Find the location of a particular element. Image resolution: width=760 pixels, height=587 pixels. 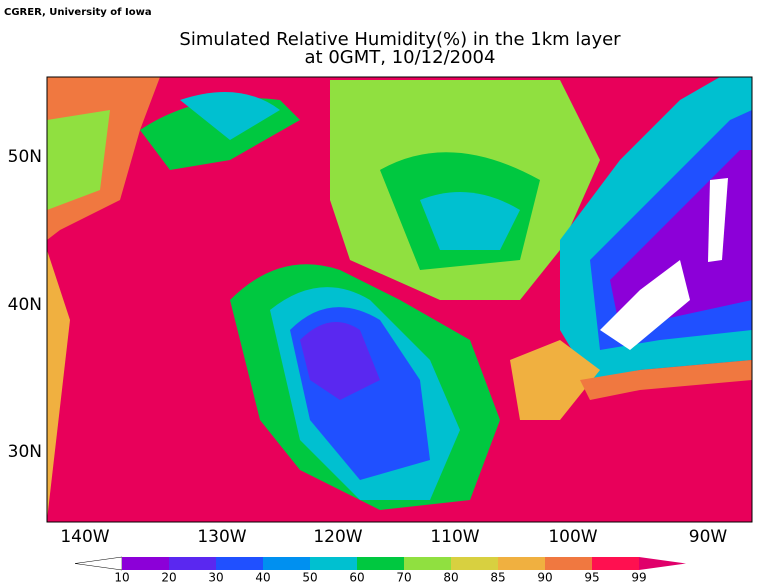

colorbar: 10 20 30 40 50 60 70 80 85 90 95 99 is located at coordinates (380, 570).